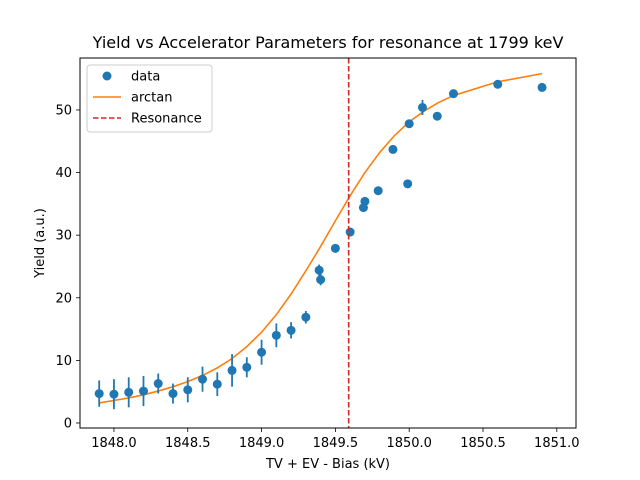  I want to click on y-axis-ticks: 0 10 20 30 40 50, so click(67, 267).